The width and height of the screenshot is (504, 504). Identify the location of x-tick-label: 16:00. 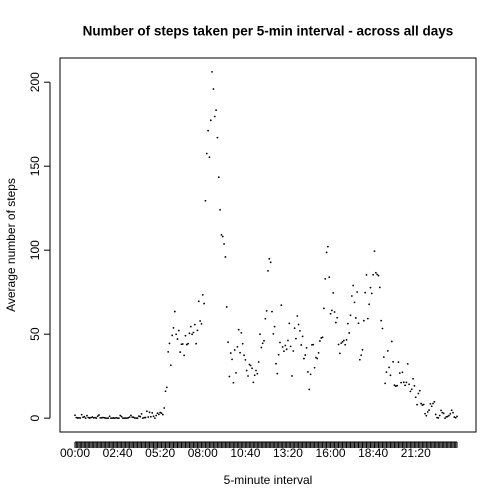
(331, 453).